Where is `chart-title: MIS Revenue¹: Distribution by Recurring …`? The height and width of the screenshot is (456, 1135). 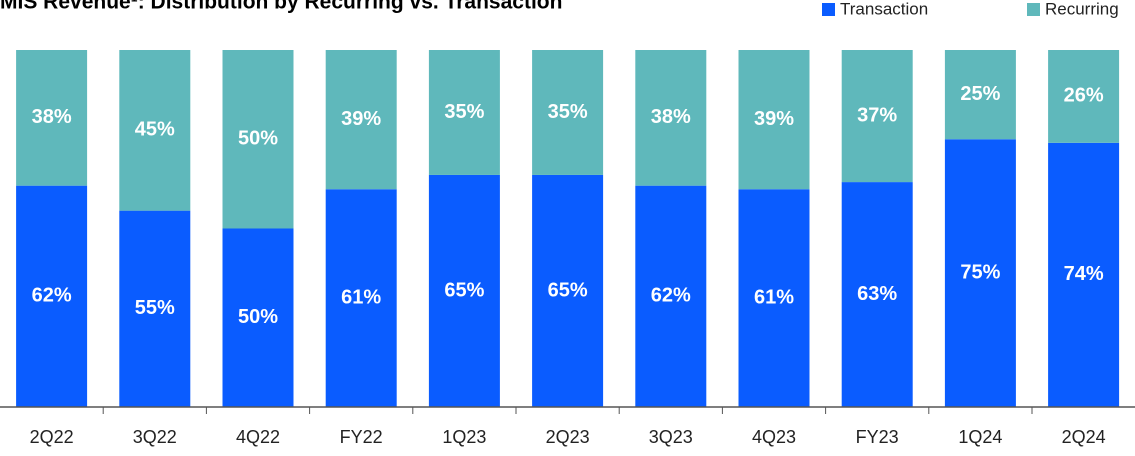 chart-title: MIS Revenue¹: Distribution by Recurring … is located at coordinates (281, 7).